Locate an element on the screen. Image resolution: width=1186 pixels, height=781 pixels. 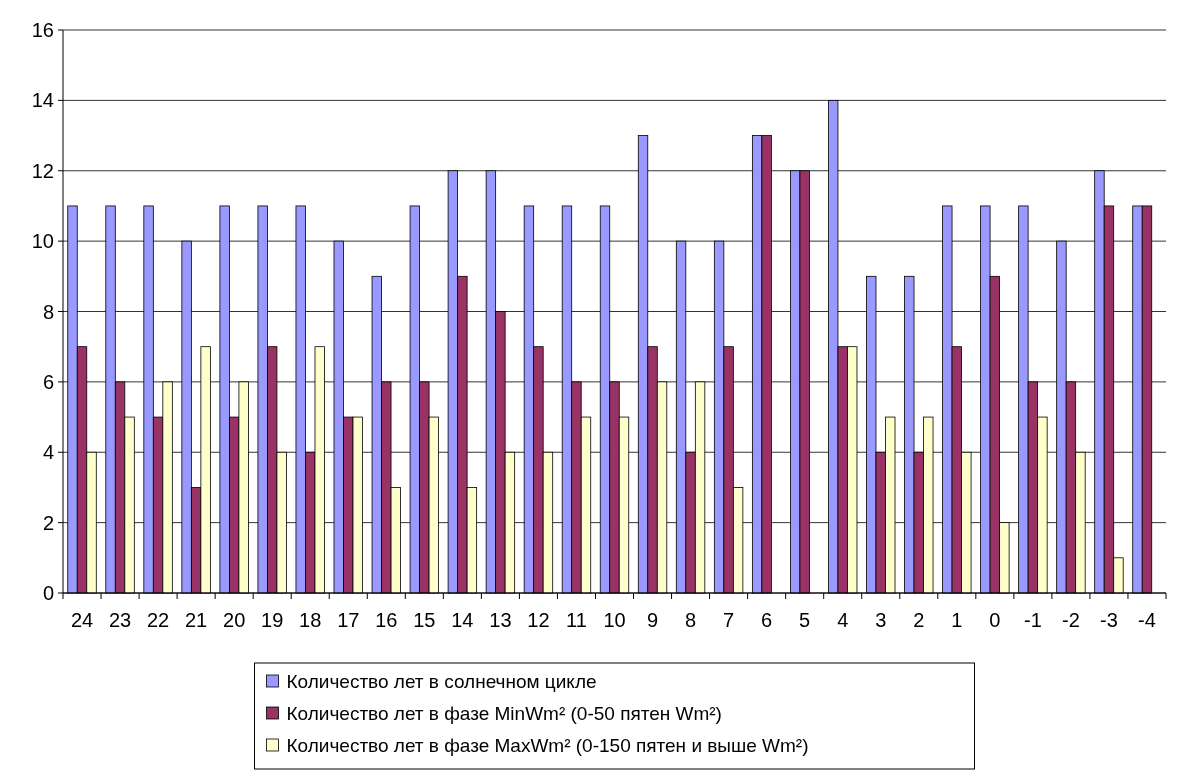
y-tick-label: 10 is located at coordinates (42, 241).